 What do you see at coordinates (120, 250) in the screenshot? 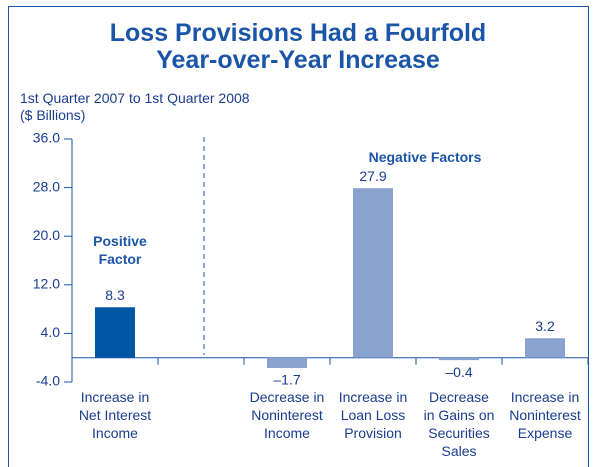
I see `annotation: Positive Factor` at bounding box center [120, 250].